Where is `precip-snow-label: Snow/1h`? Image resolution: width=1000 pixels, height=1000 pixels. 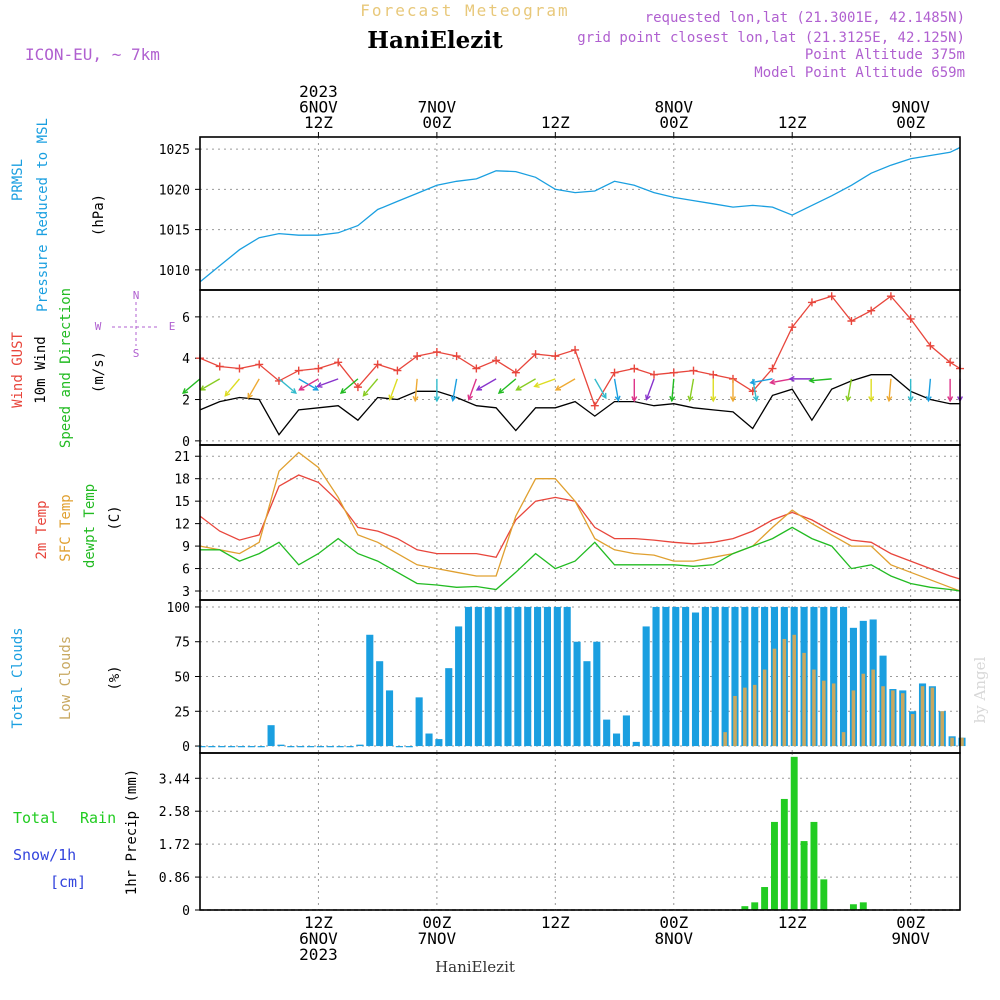 precip-snow-label: Snow/1h is located at coordinates (44, 855).